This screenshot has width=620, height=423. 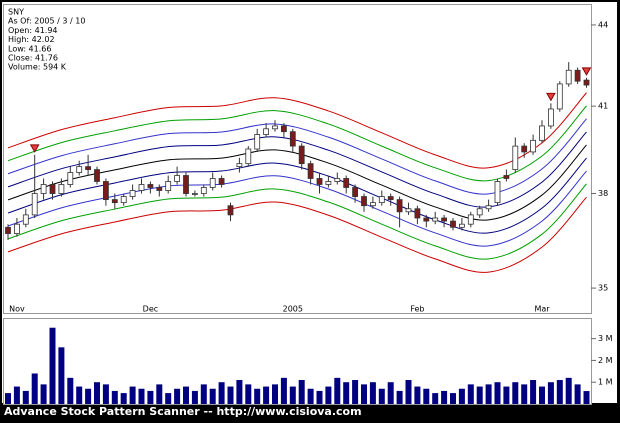 What do you see at coordinates (16, 12) in the screenshot?
I see `info-text: SNY` at bounding box center [16, 12].